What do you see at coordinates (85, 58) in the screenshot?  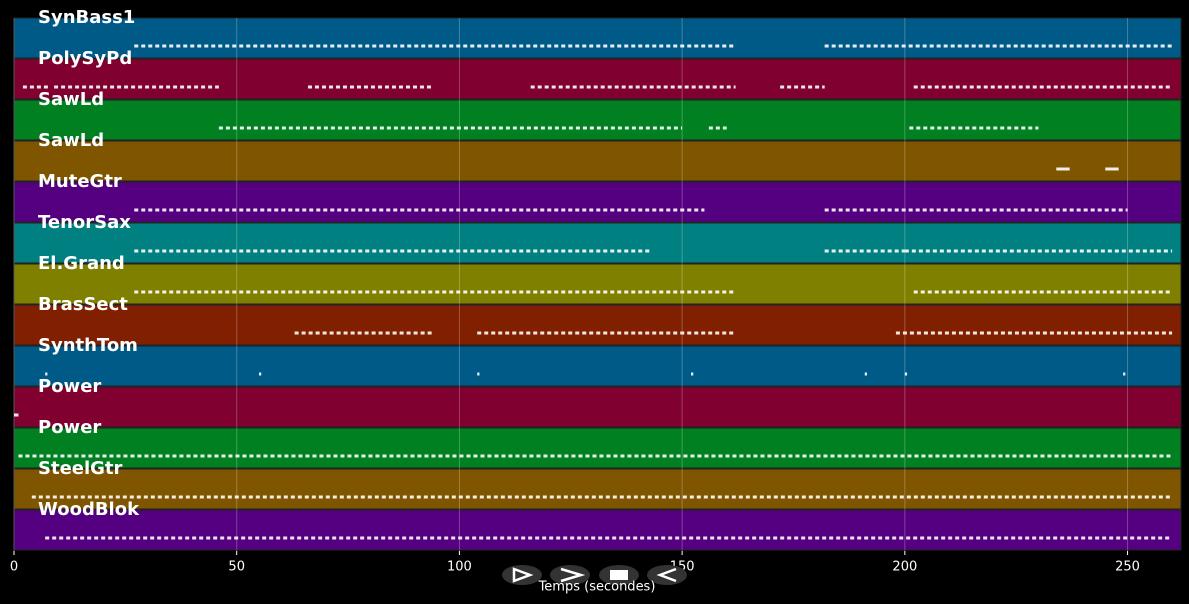 I see `track-label: PolySyPd` at bounding box center [85, 58].